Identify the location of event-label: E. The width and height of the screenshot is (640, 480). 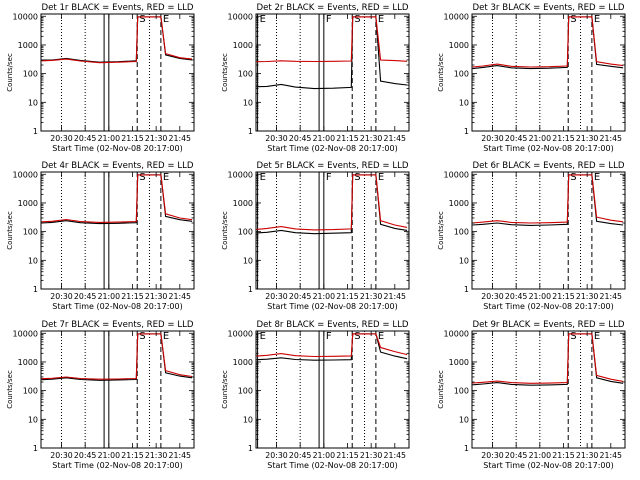
(166, 19).